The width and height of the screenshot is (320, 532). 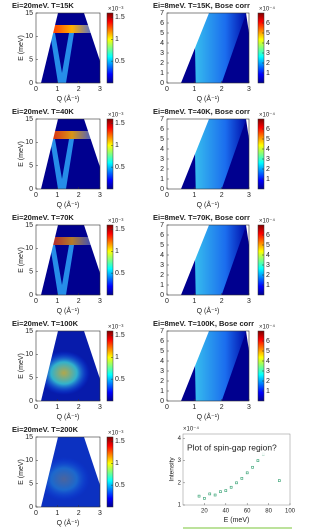 What do you see at coordinates (203, 323) in the screenshot?
I see `panel-title: Ei=8meV. T=100K, Bose corr` at bounding box center [203, 323].